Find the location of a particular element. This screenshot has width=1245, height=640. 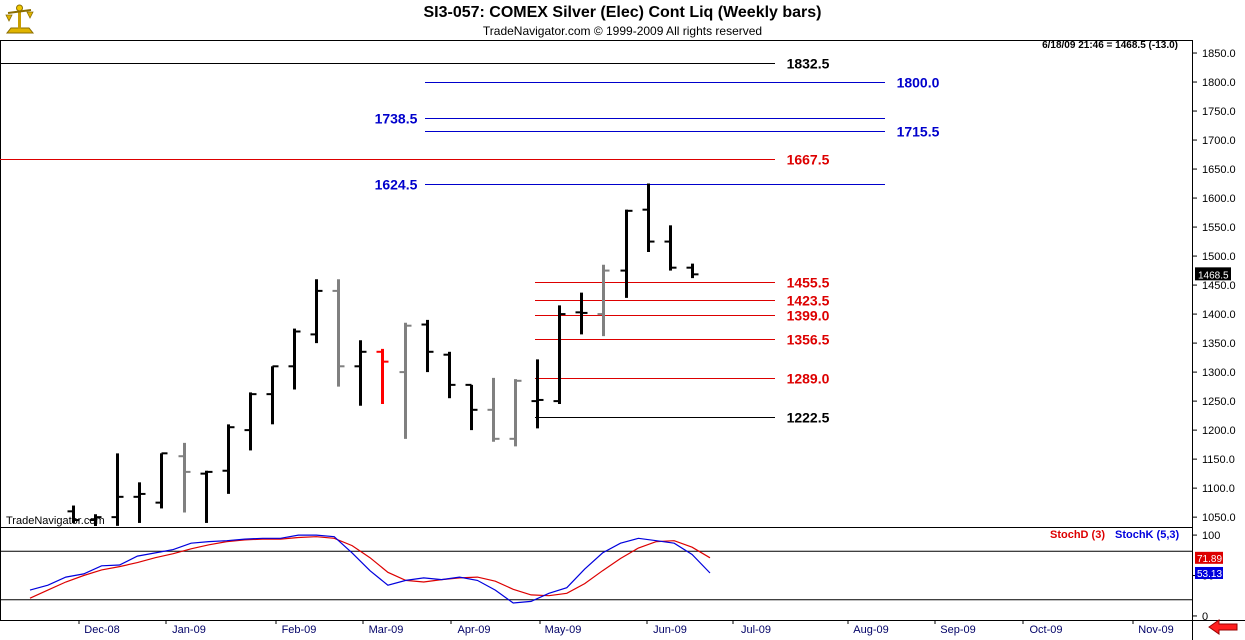

stoch-legend-k: StochK (5,3) is located at coordinates (1147, 535).